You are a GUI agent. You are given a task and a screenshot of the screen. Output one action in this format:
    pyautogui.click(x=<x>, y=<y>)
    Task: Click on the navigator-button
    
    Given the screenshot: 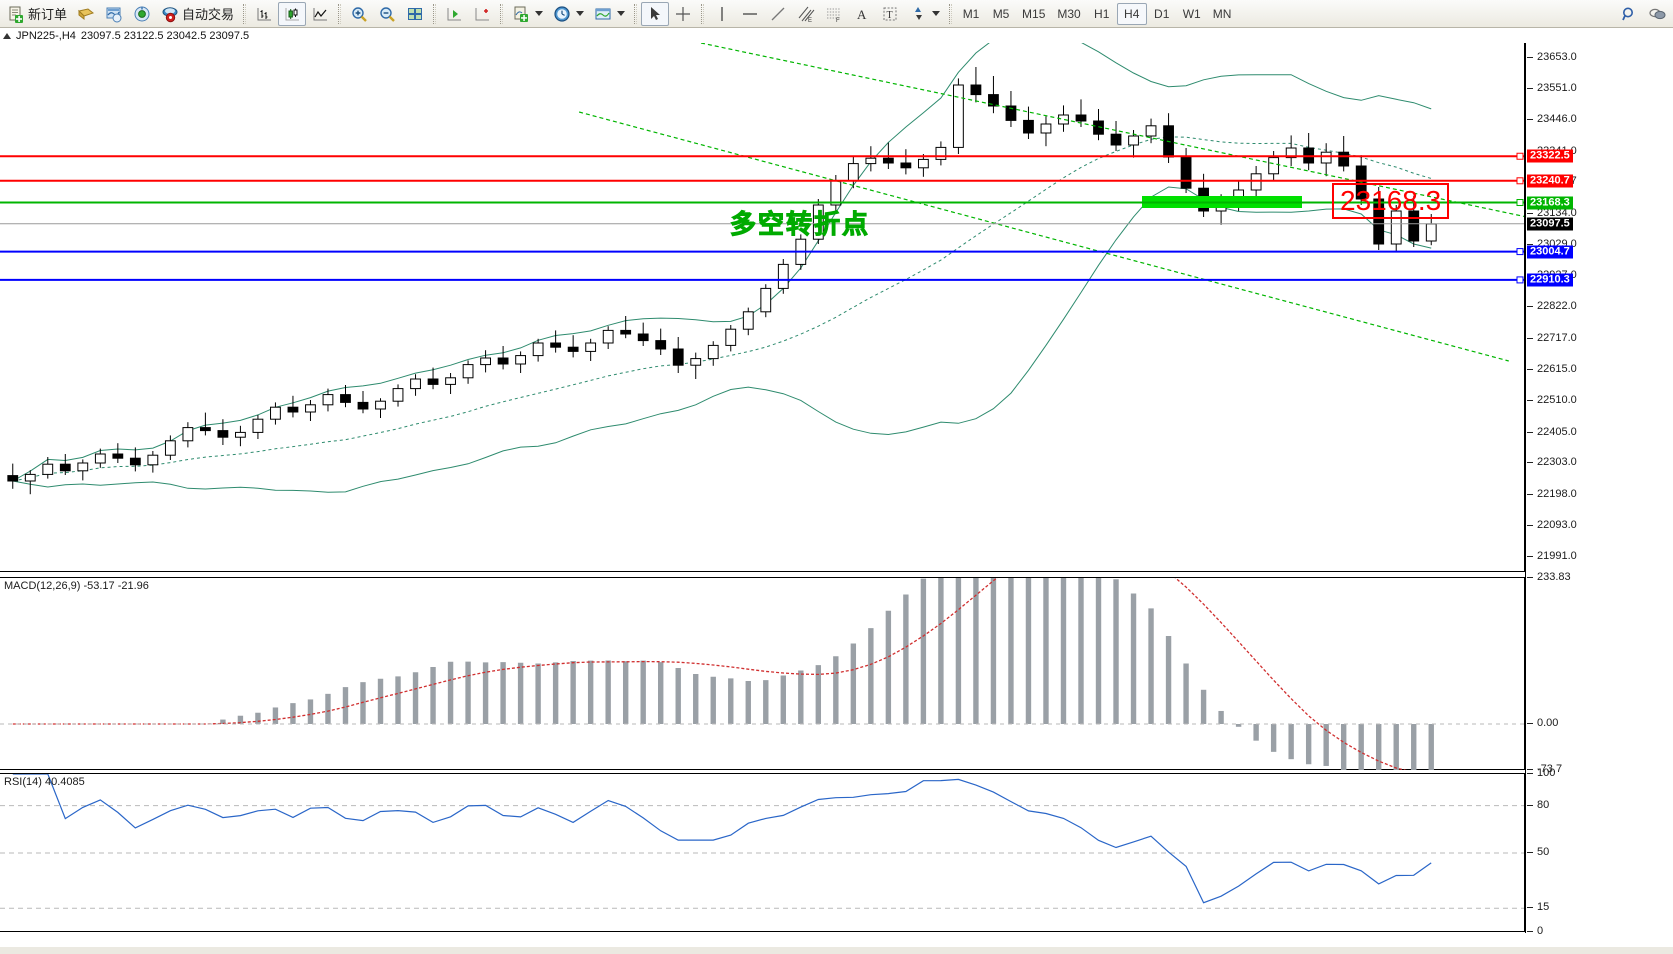 What is the action you would take?
    pyautogui.click(x=142, y=14)
    